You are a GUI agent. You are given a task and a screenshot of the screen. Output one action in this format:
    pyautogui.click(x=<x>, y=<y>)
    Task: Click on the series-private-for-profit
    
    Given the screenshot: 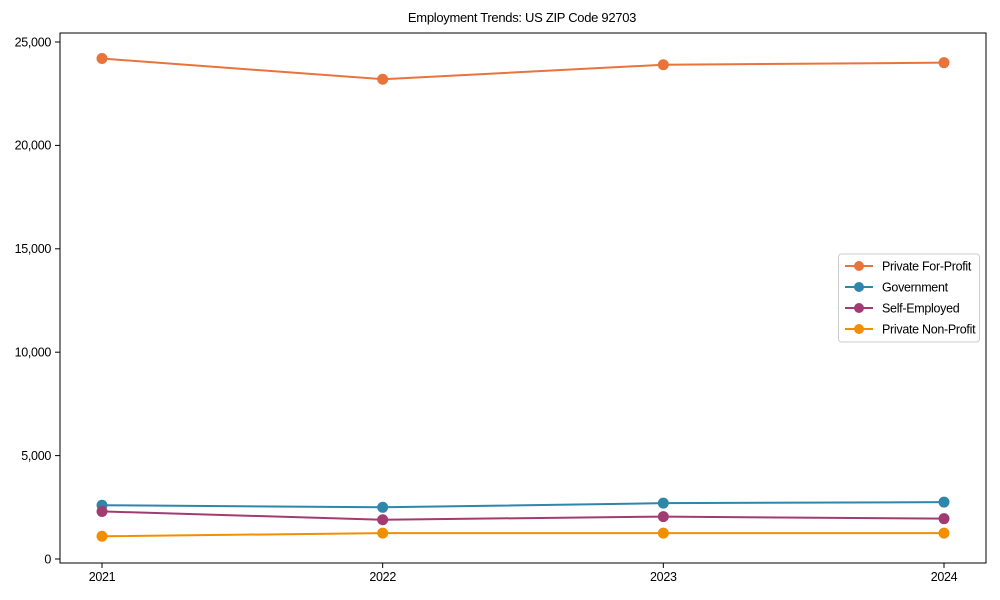 What is the action you would take?
    pyautogui.click(x=523, y=69)
    